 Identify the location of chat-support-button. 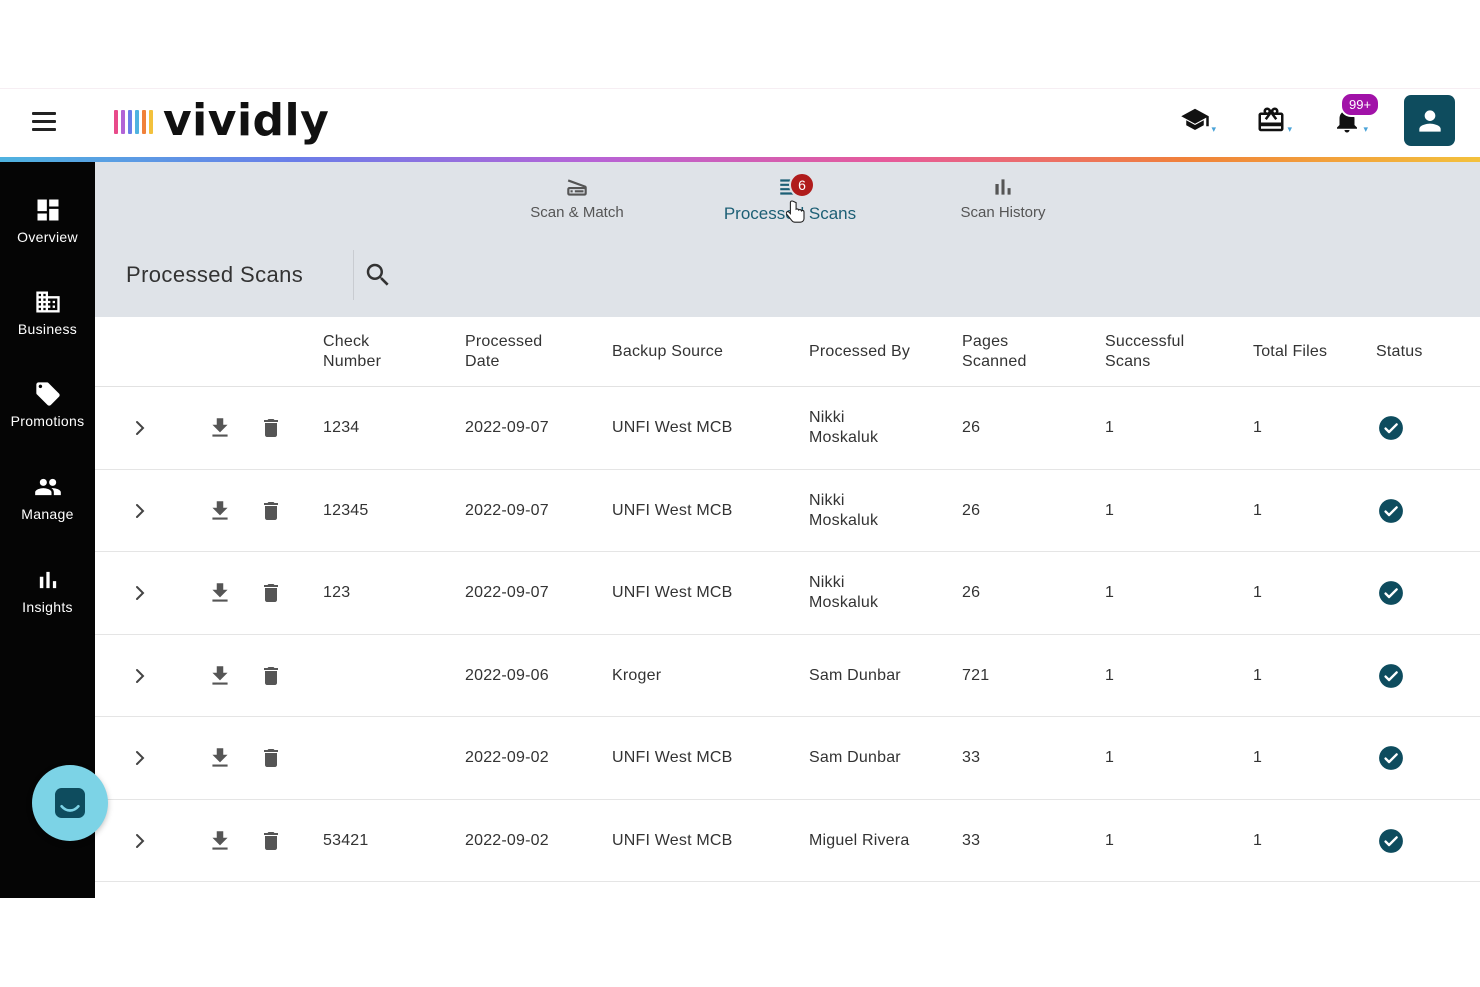
(70, 803).